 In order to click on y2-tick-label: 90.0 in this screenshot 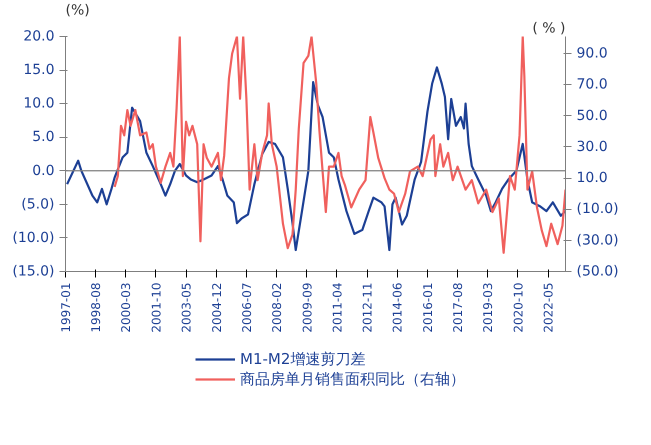, I will do `click(592, 54)`.